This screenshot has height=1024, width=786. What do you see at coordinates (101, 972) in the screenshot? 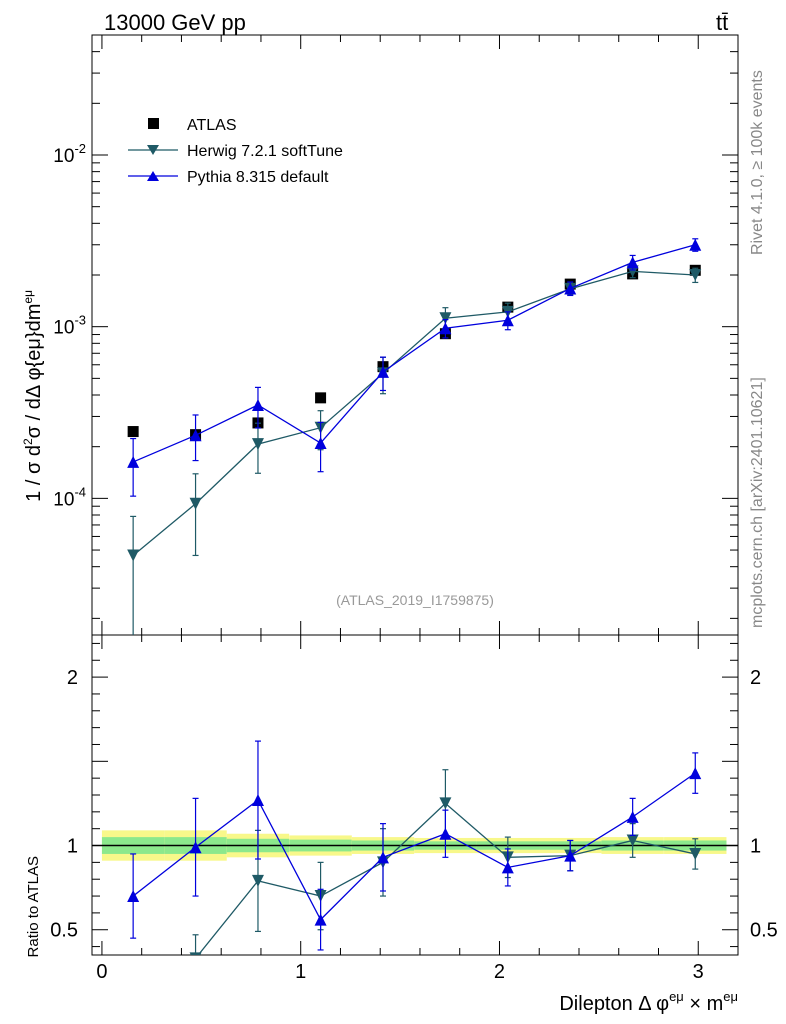
I see `x-tick-label: 0` at bounding box center [101, 972].